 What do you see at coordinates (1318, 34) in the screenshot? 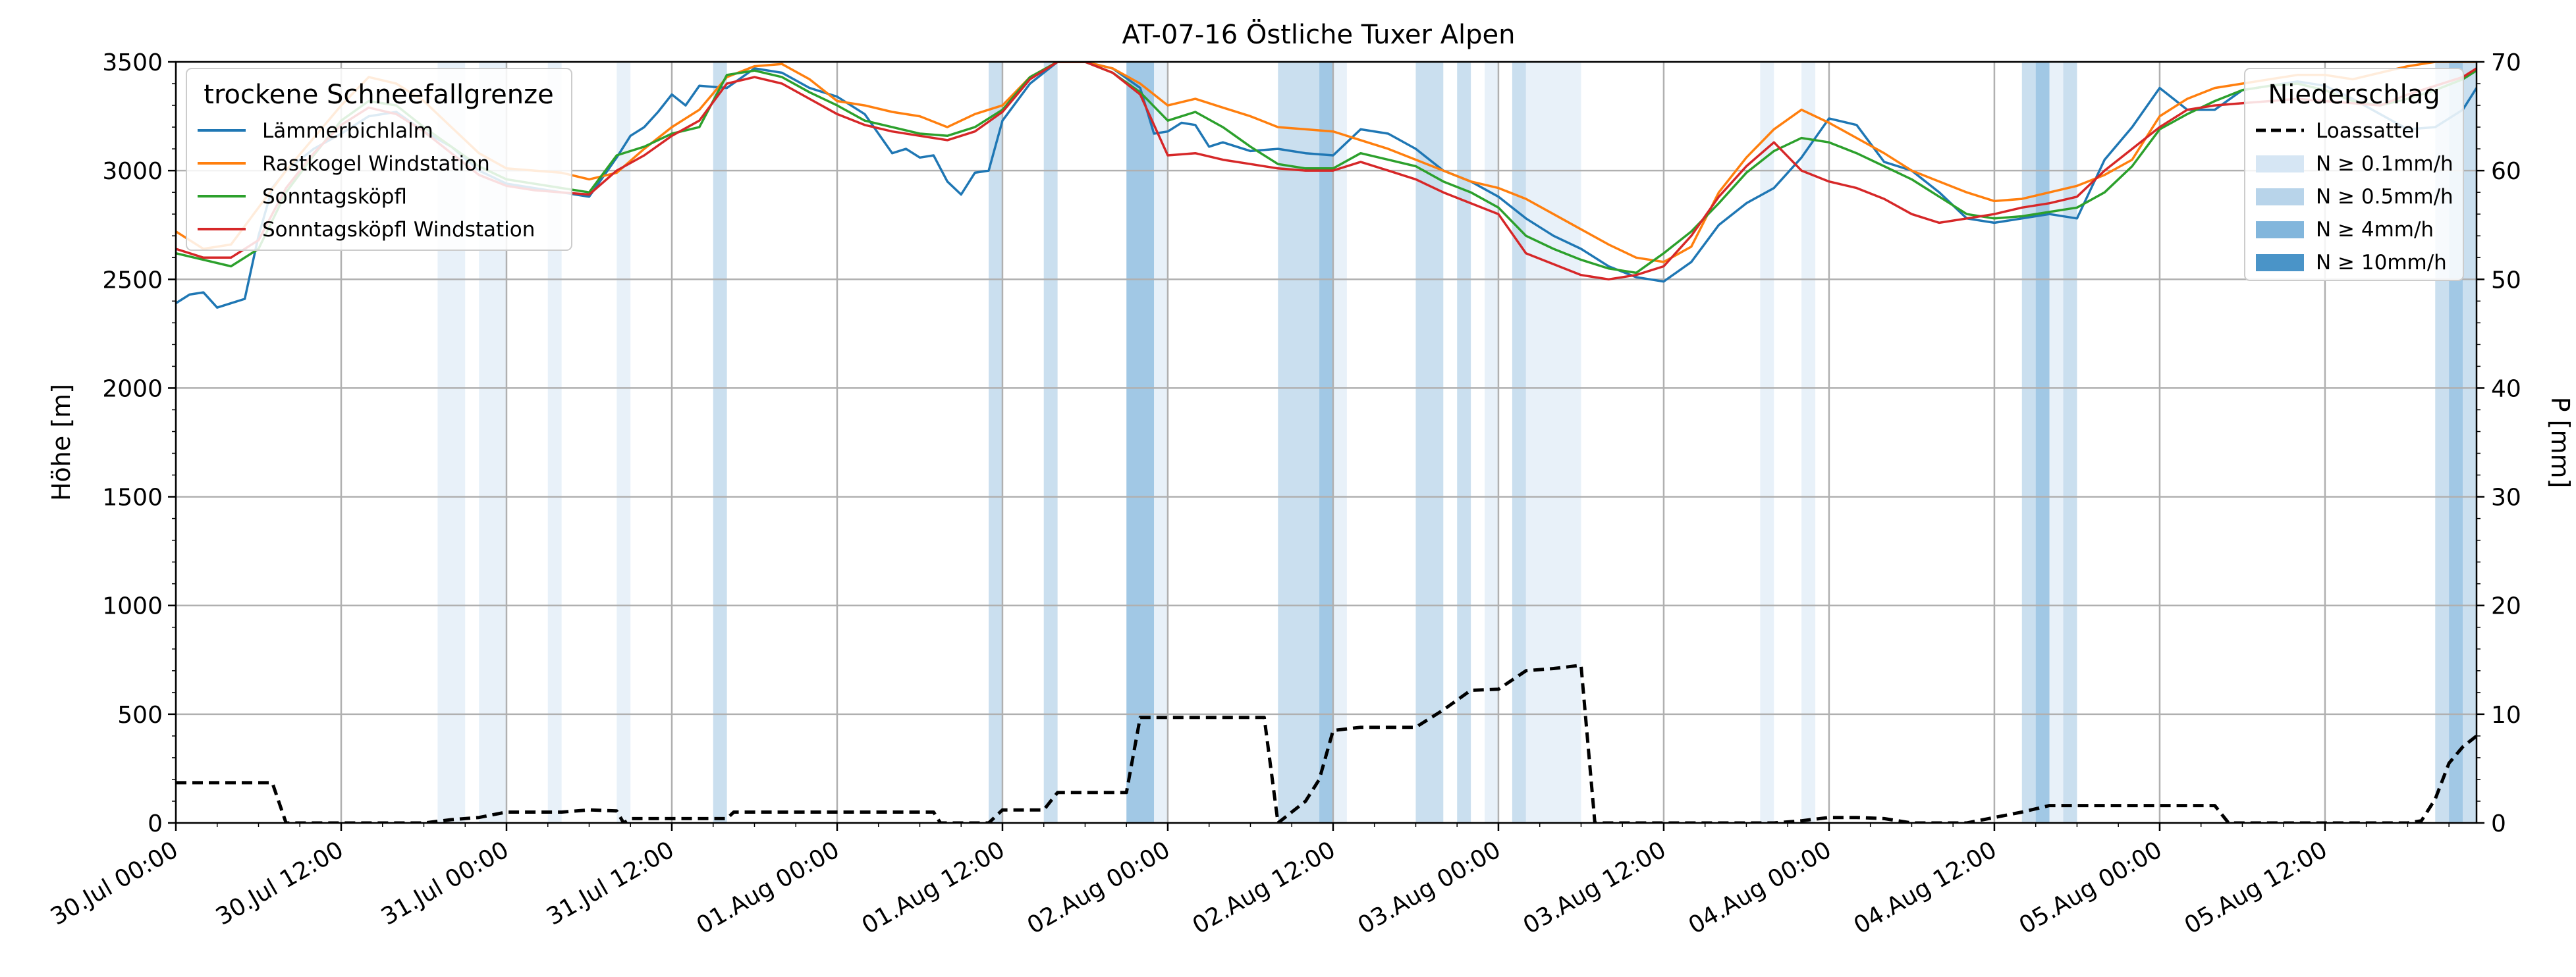
I see `chart-title: AT-07-16 Östliche Tuxer Alpen` at bounding box center [1318, 34].